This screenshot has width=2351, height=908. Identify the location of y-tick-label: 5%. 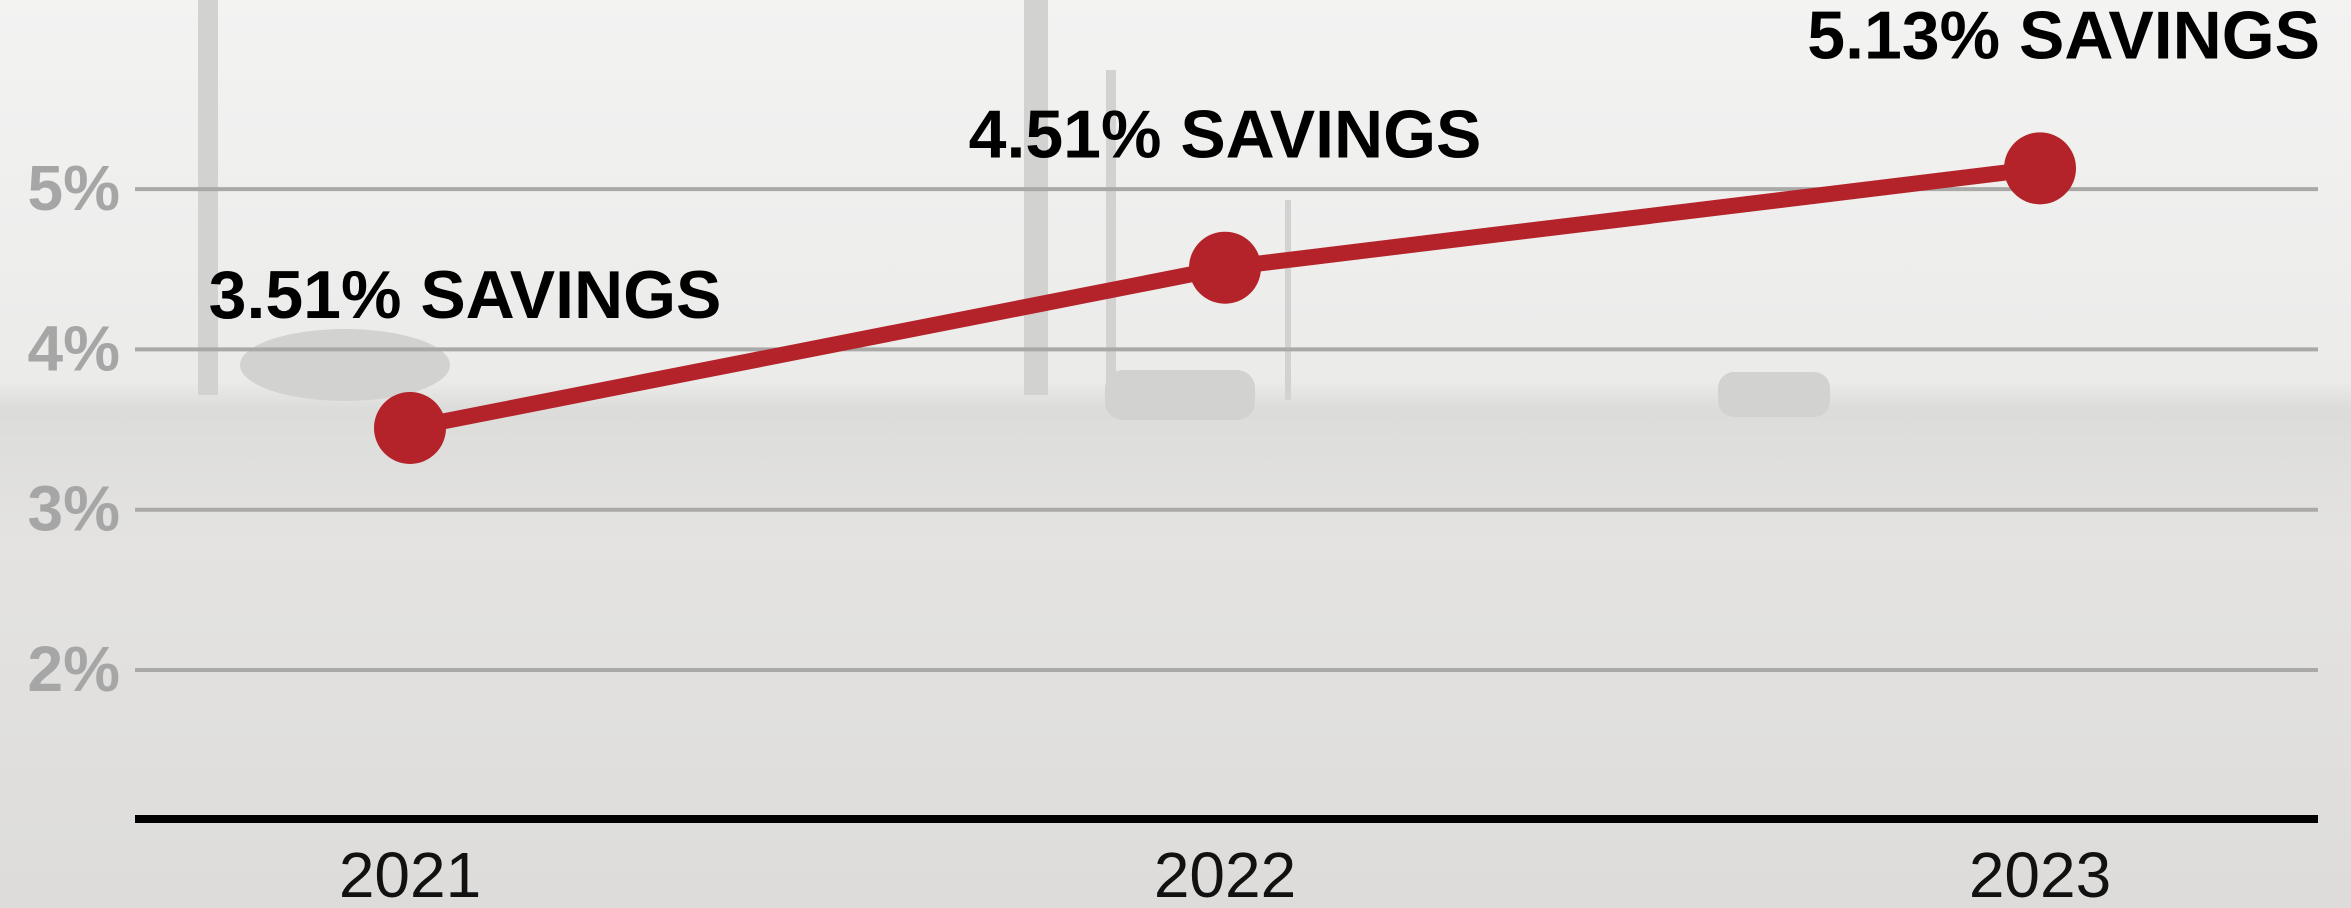
(74, 188).